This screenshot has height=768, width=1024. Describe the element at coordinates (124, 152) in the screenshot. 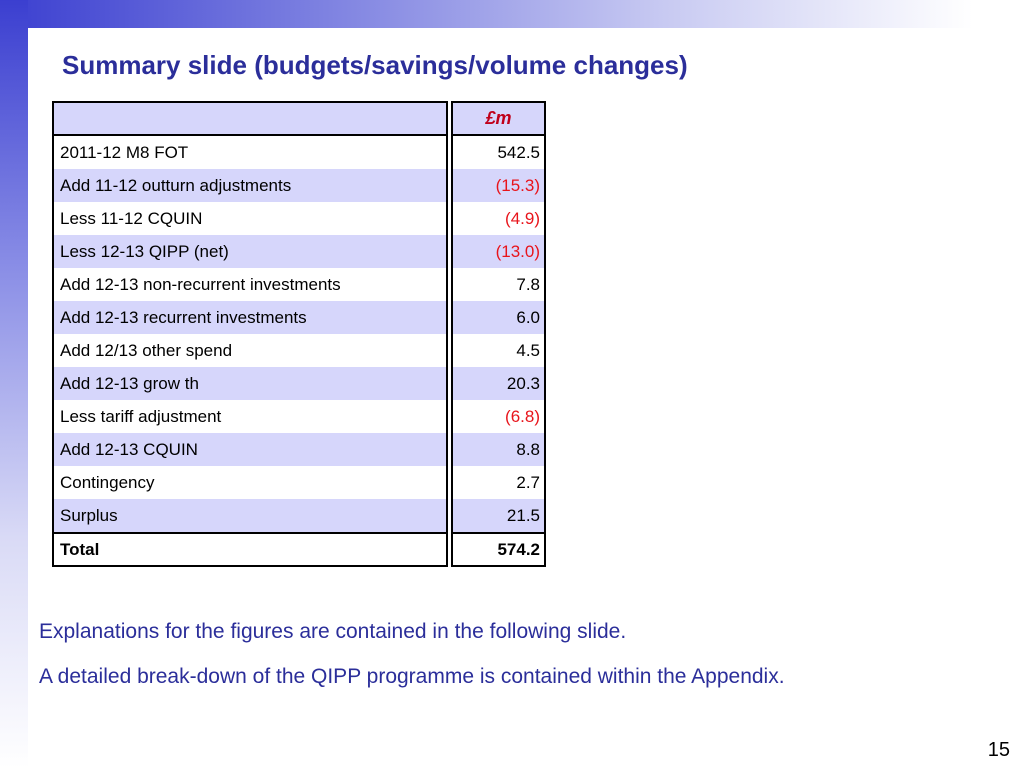

I see `table-row-label: 2011-12 M8 FOT` at that location.